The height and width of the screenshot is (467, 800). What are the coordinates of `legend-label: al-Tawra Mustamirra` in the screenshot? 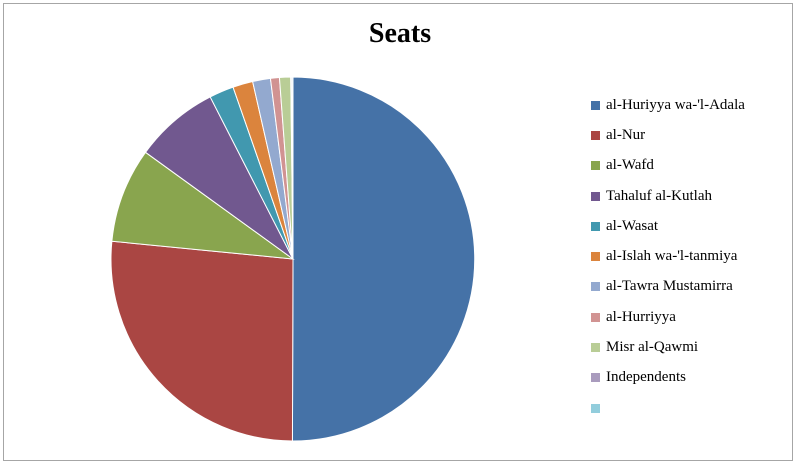 It's located at (669, 286).